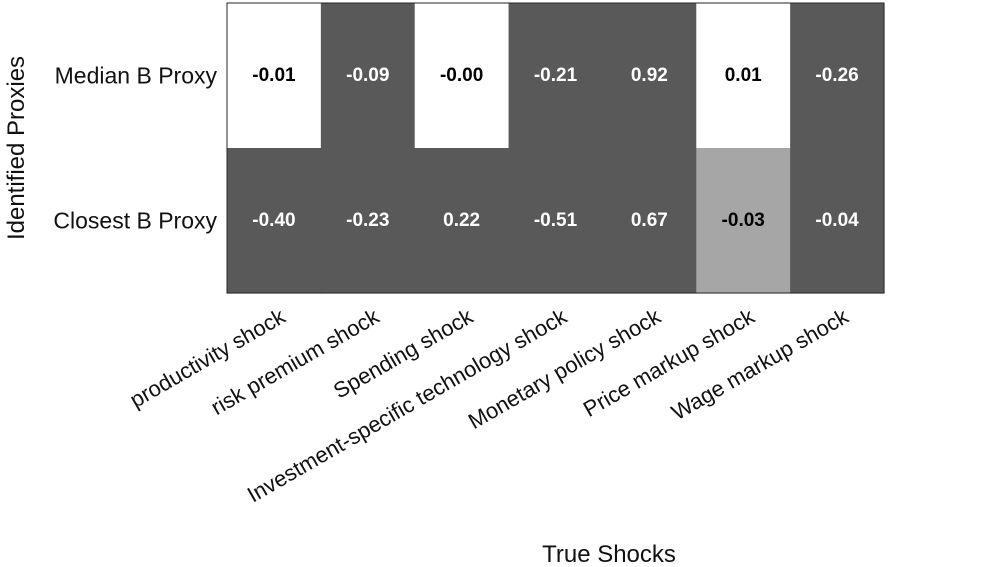 The height and width of the screenshot is (567, 996). I want to click on heatmap-value-label: 0.67, so click(649, 220).